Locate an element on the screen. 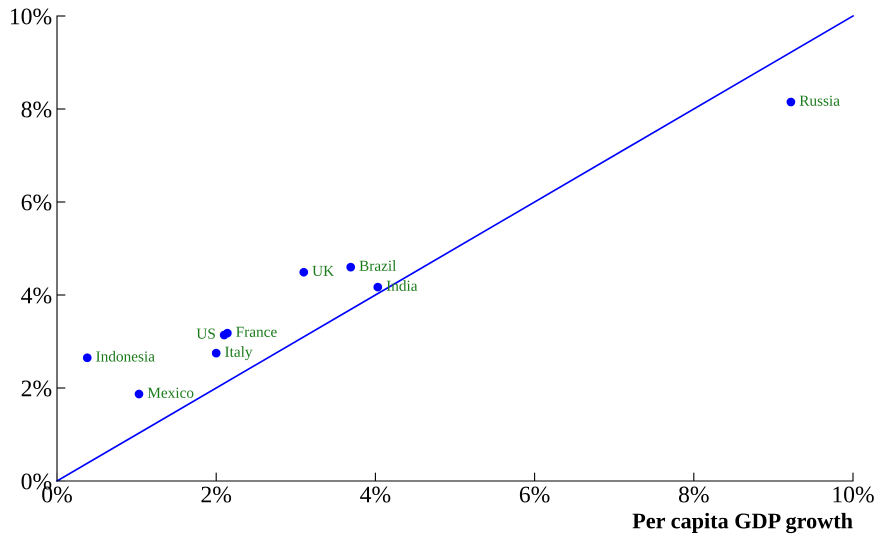 This screenshot has height=544, width=878. annotation: US is located at coordinates (205, 333).